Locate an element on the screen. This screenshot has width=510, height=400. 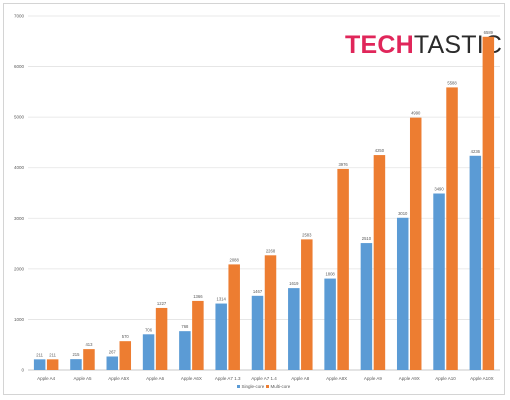
legend-swatch-multi-core is located at coordinates (267, 386).